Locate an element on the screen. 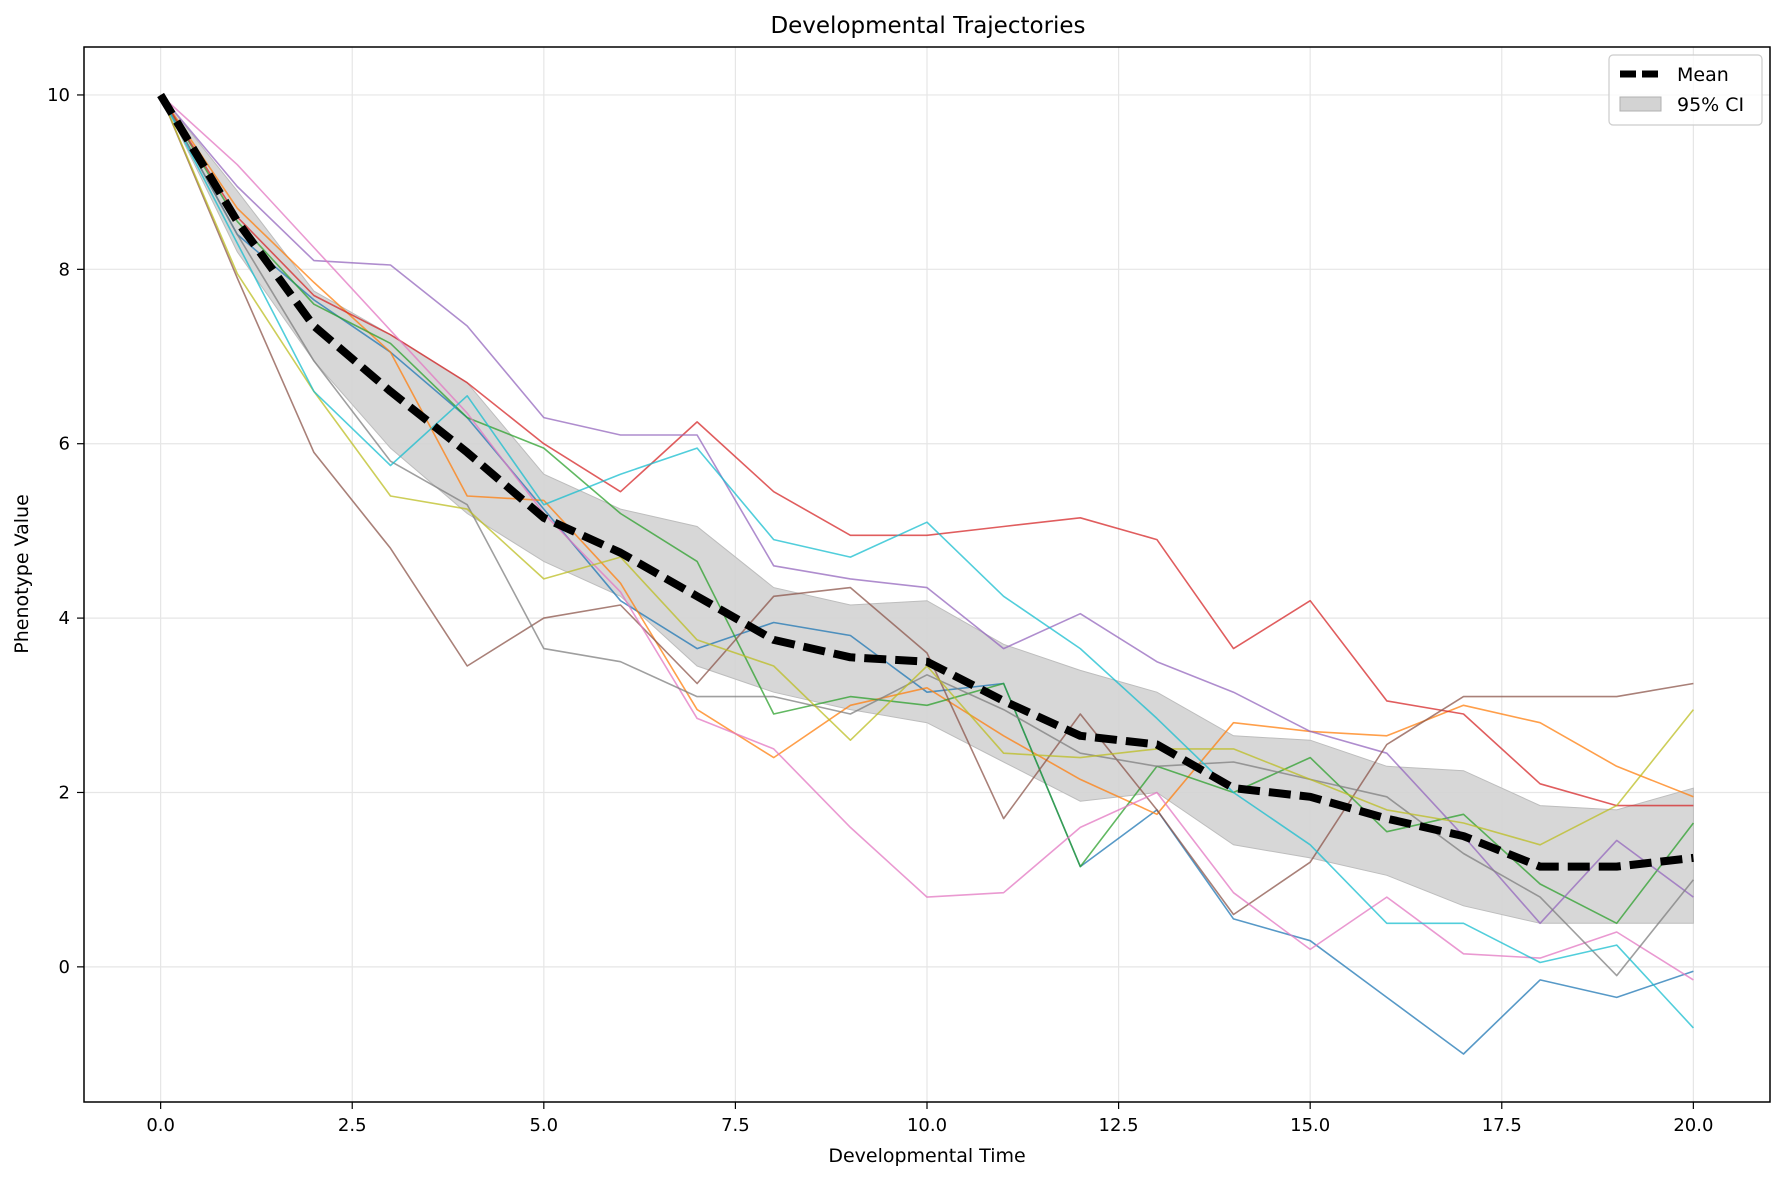 This screenshot has height=1181, width=1784. legend-ci-swatch is located at coordinates (1640, 104).